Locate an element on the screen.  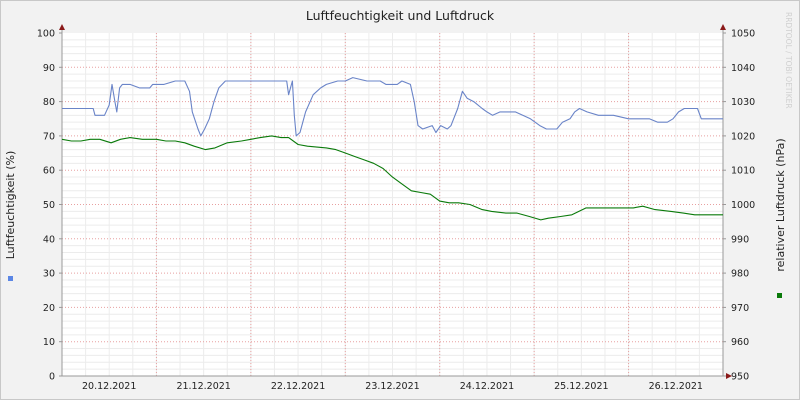
left-tick-label: 80 is located at coordinates (49, 102).